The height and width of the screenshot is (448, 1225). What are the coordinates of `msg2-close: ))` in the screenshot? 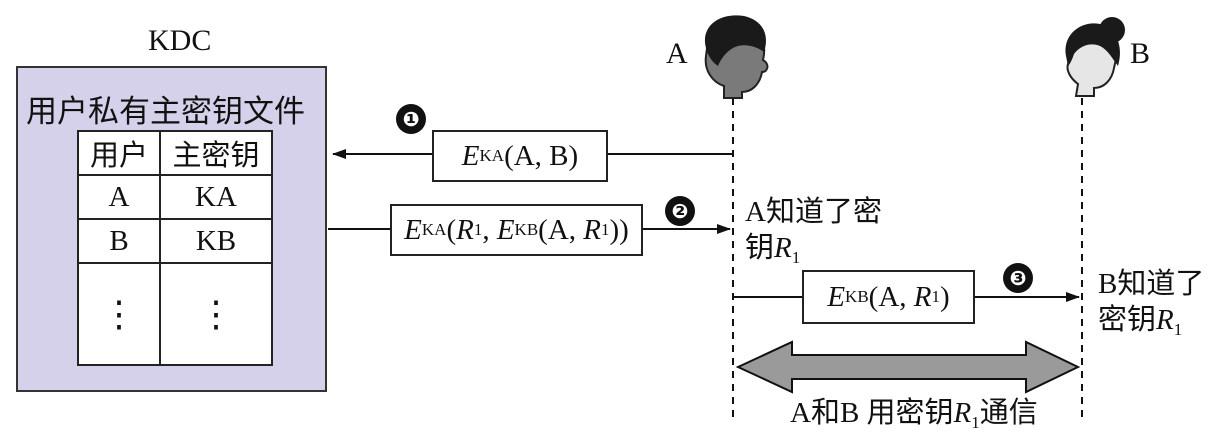 It's located at (619, 229).